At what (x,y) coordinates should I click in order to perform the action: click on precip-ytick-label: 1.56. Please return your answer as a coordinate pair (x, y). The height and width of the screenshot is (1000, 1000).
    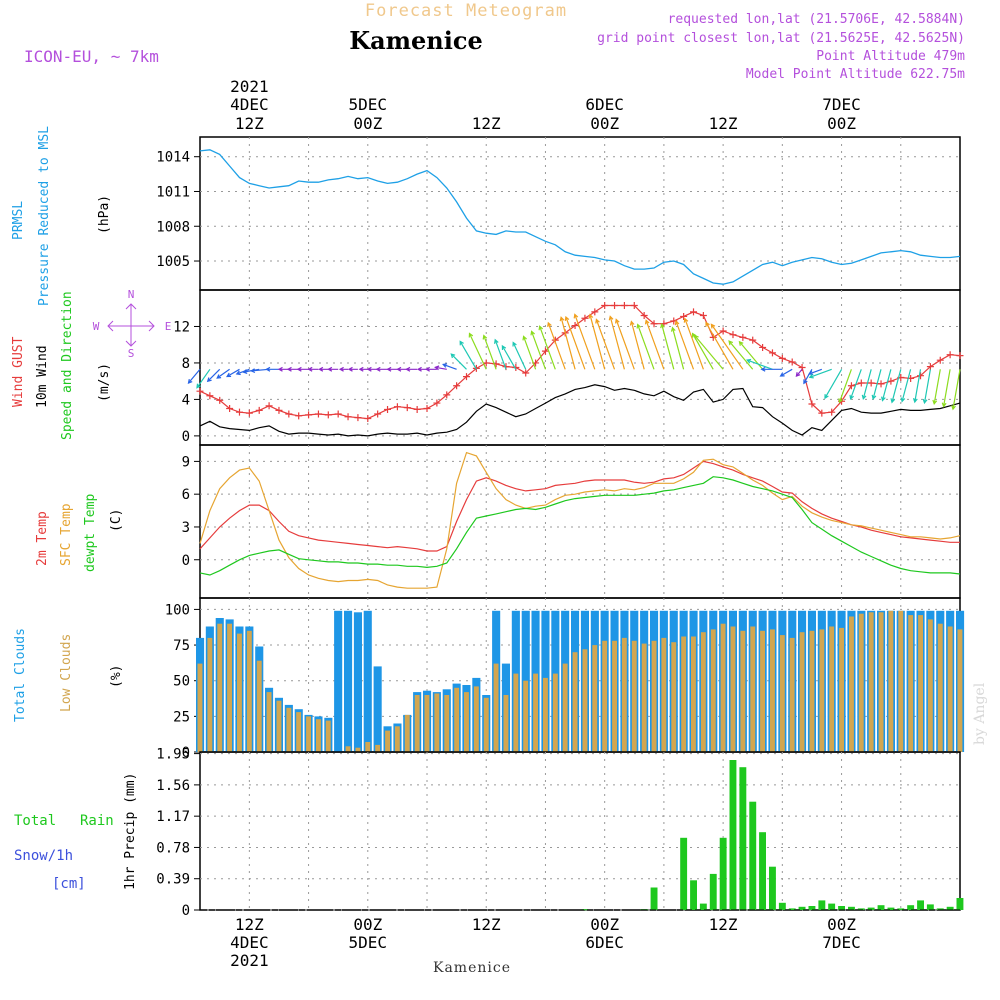
    Looking at the image, I should click on (173, 786).